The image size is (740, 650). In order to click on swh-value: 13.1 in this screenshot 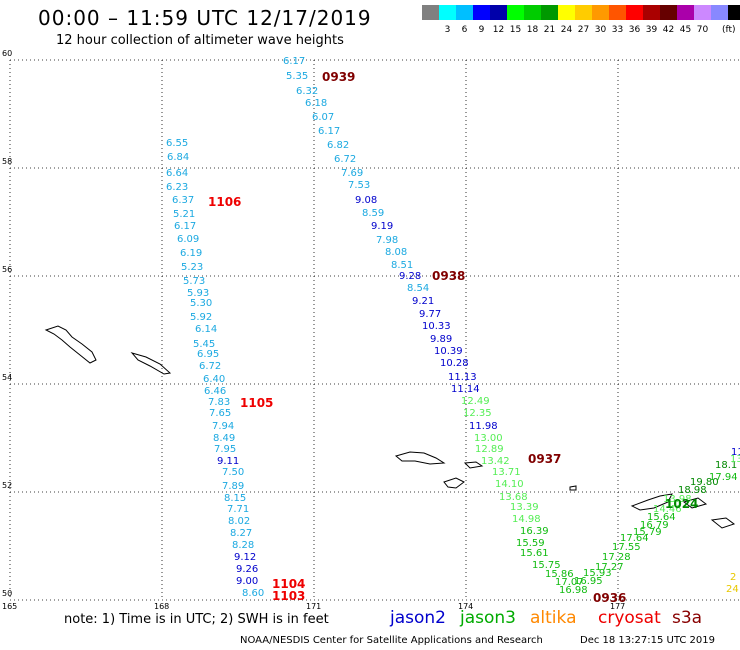, I will do `click(735, 459)`.